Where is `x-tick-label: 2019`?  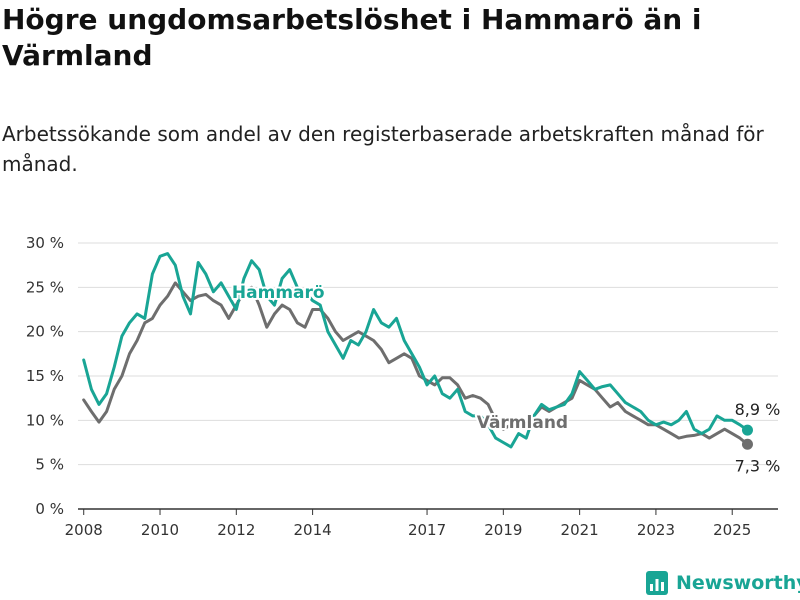 x-tick-label: 2019 is located at coordinates (503, 530).